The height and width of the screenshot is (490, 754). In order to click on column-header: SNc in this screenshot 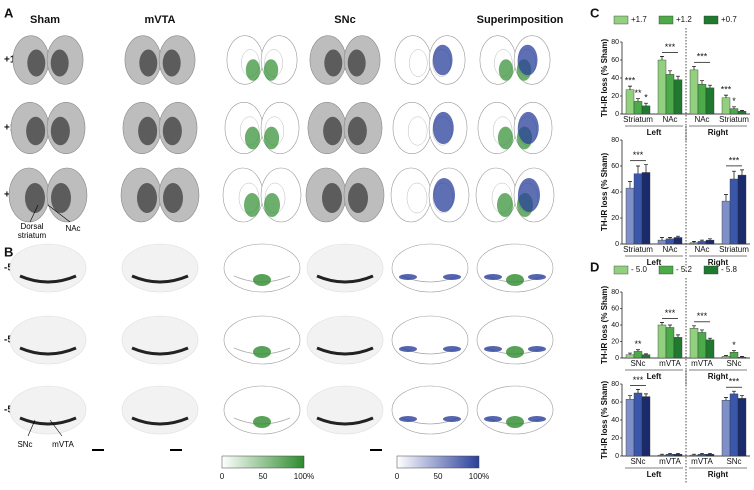, I will do `click(344, 20)`.